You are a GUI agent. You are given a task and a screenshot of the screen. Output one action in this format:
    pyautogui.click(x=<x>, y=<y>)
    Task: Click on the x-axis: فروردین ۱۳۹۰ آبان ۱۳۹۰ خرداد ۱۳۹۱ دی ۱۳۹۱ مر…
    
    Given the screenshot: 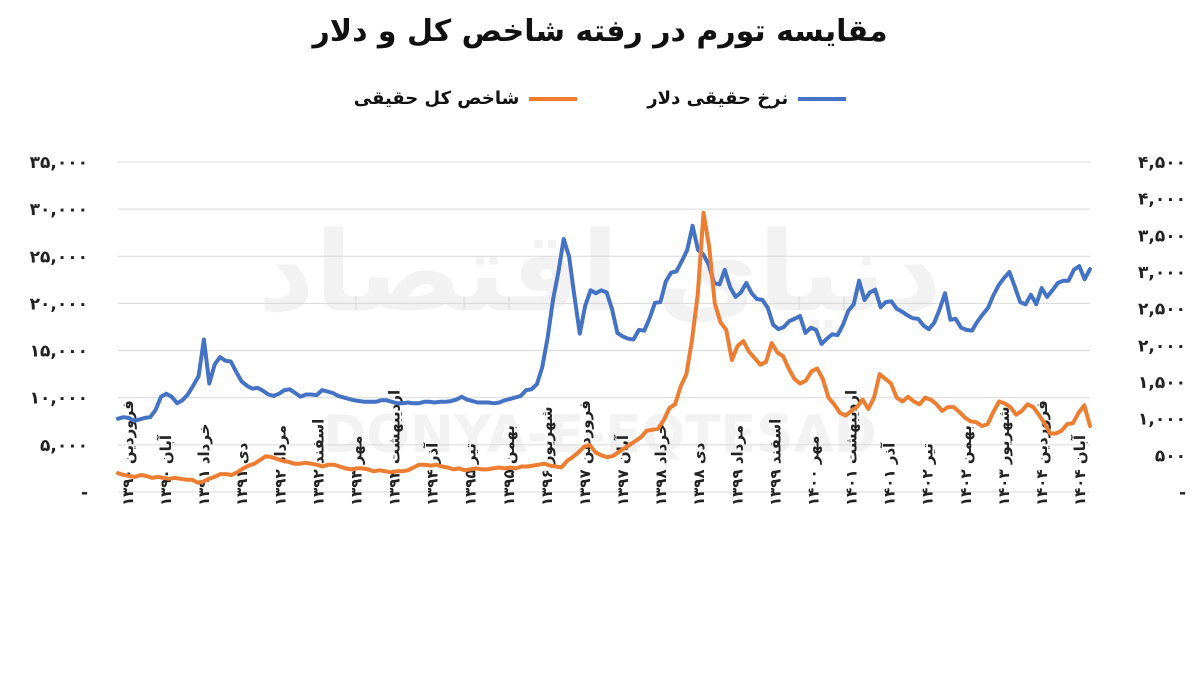 What is the action you would take?
    pyautogui.click(x=604, y=448)
    